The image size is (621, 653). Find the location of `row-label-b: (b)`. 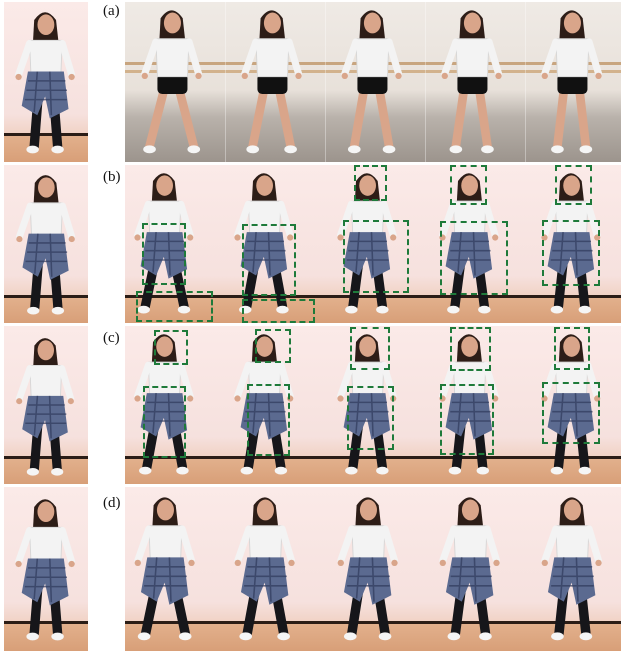

row-label-b: (b) is located at coordinates (112, 177).